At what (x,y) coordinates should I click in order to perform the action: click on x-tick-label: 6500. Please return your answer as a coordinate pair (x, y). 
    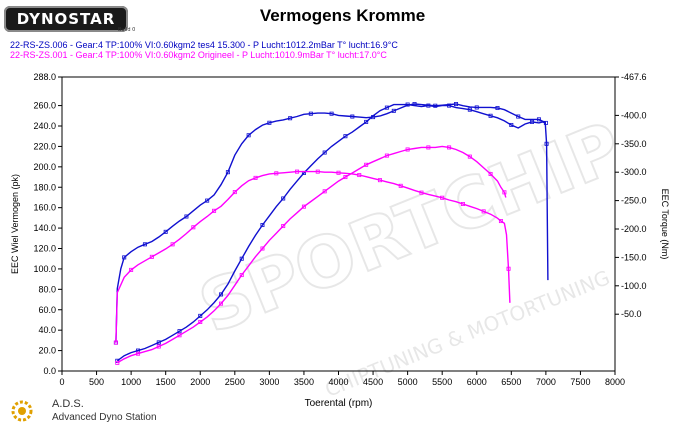
    Looking at the image, I should click on (511, 382).